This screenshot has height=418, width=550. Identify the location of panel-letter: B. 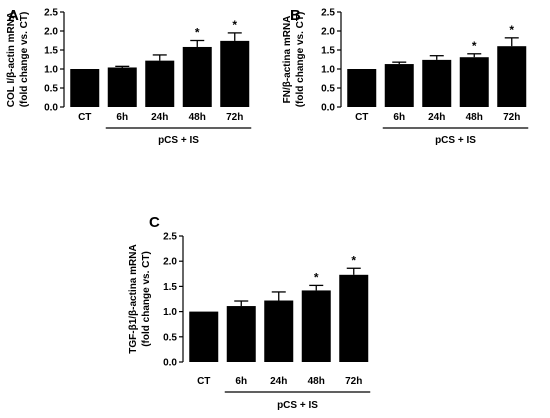
(295, 15).